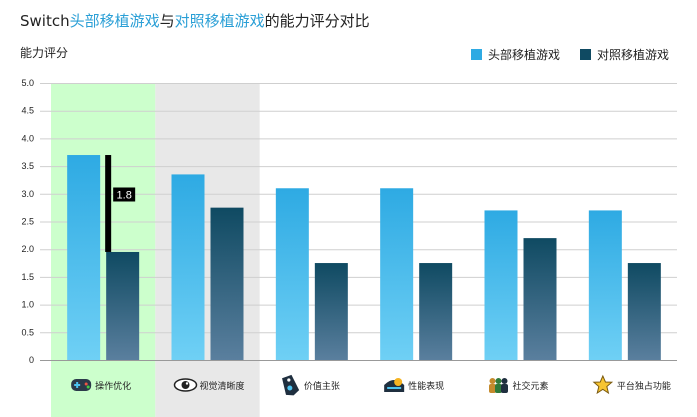 This screenshot has width=697, height=417. What do you see at coordinates (114, 21) in the screenshot?
I see `title-highlight-top-games: 头部移植游戏` at bounding box center [114, 21].